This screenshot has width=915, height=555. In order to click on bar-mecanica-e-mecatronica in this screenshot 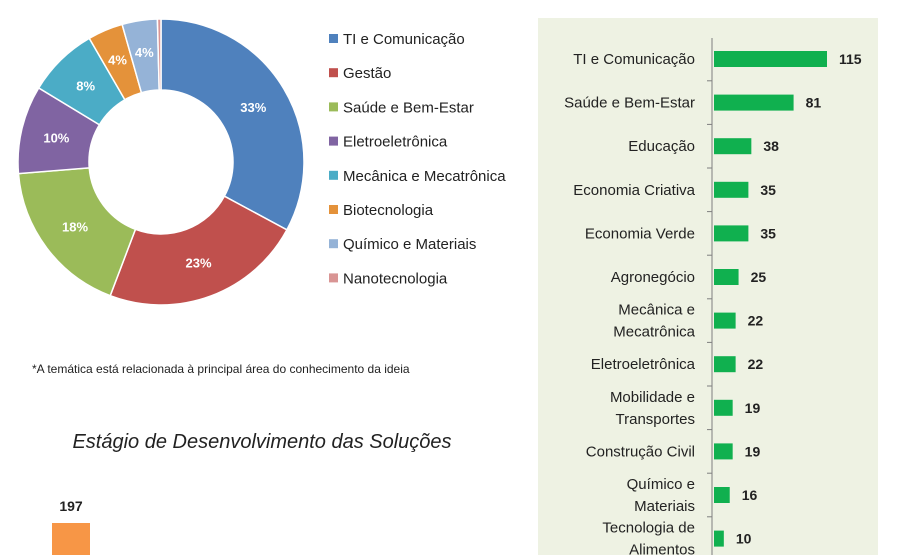, I will do `click(725, 320)`.